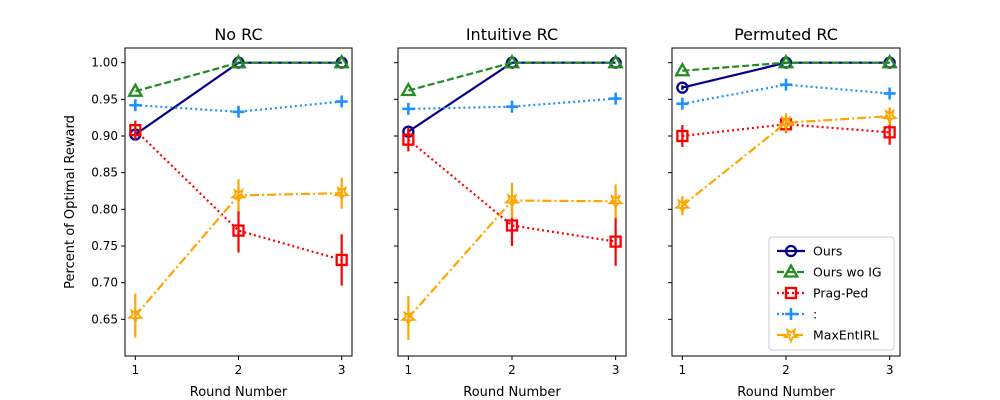 This screenshot has width=1000, height=400. What do you see at coordinates (512, 34) in the screenshot?
I see `panel-title: Intuitive RC` at bounding box center [512, 34].